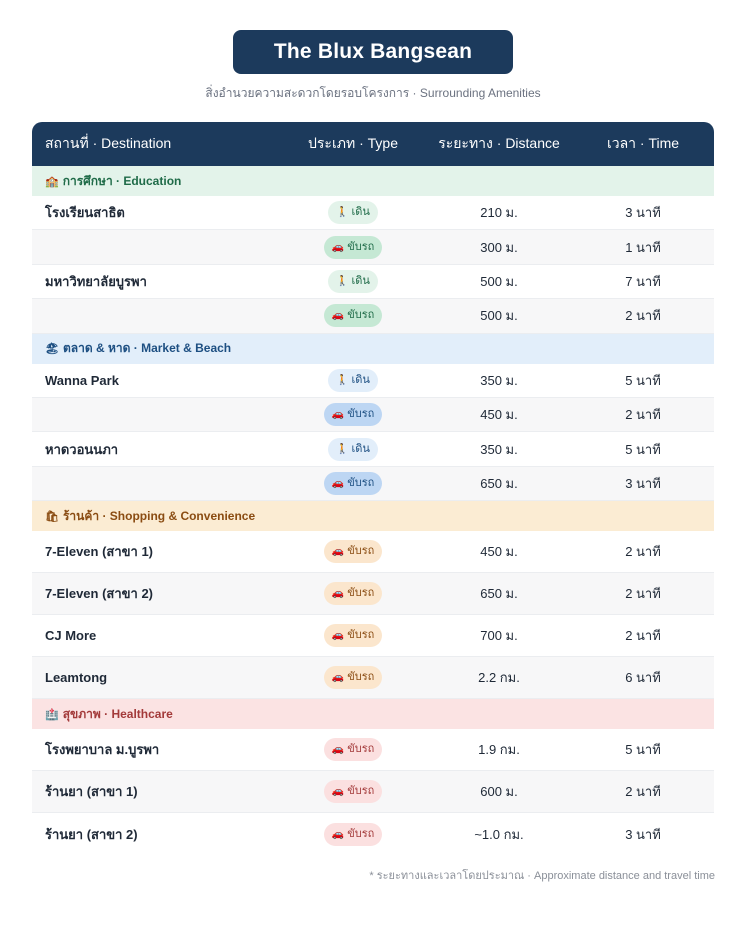 The height and width of the screenshot is (932, 746). Describe the element at coordinates (82, 380) in the screenshot. I see `destination-name: Wanna Park` at that location.